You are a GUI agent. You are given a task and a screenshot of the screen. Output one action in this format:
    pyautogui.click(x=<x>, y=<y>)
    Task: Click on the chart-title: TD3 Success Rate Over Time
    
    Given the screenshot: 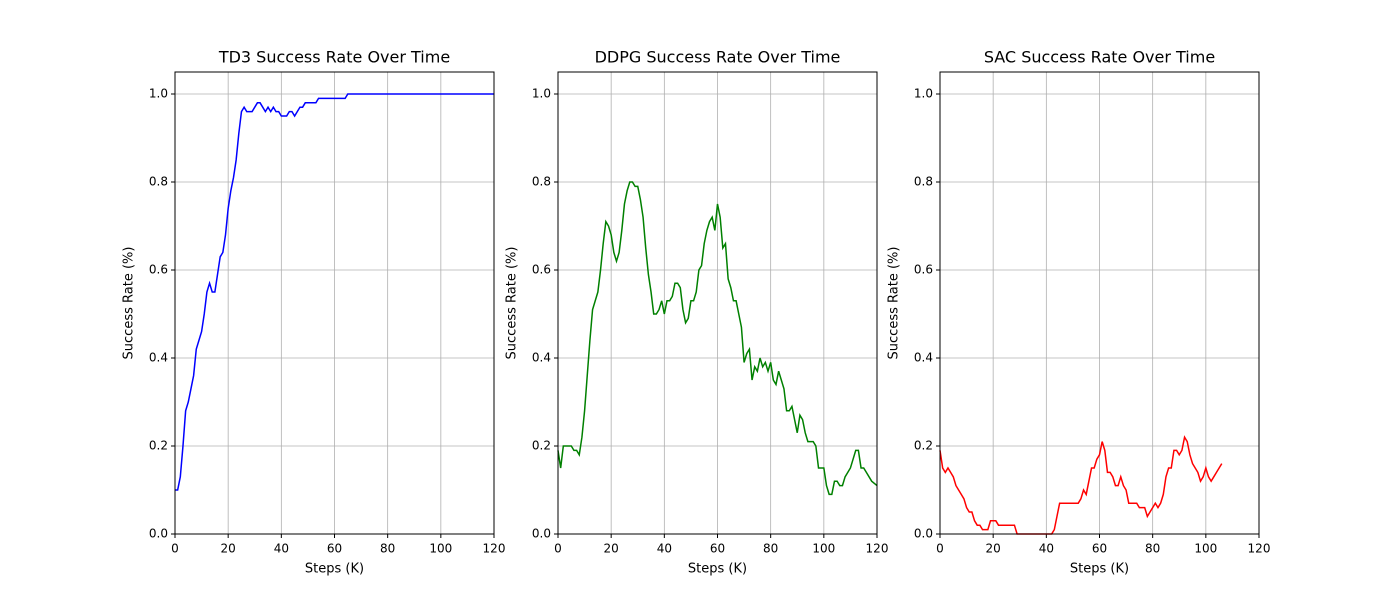 What is the action you would take?
    pyautogui.click(x=334, y=57)
    